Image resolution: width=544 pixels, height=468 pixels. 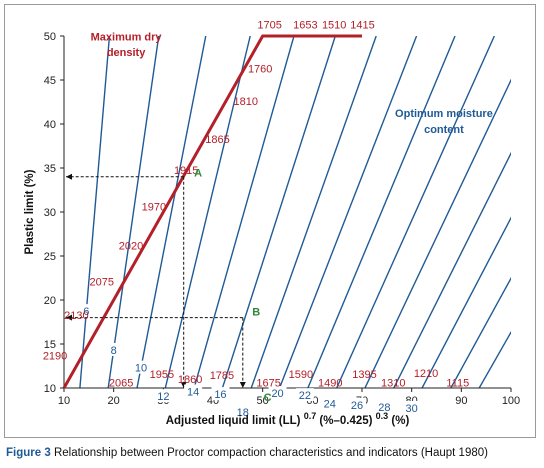 I want to click on y-tick-label-40: 40, so click(x=50, y=125).